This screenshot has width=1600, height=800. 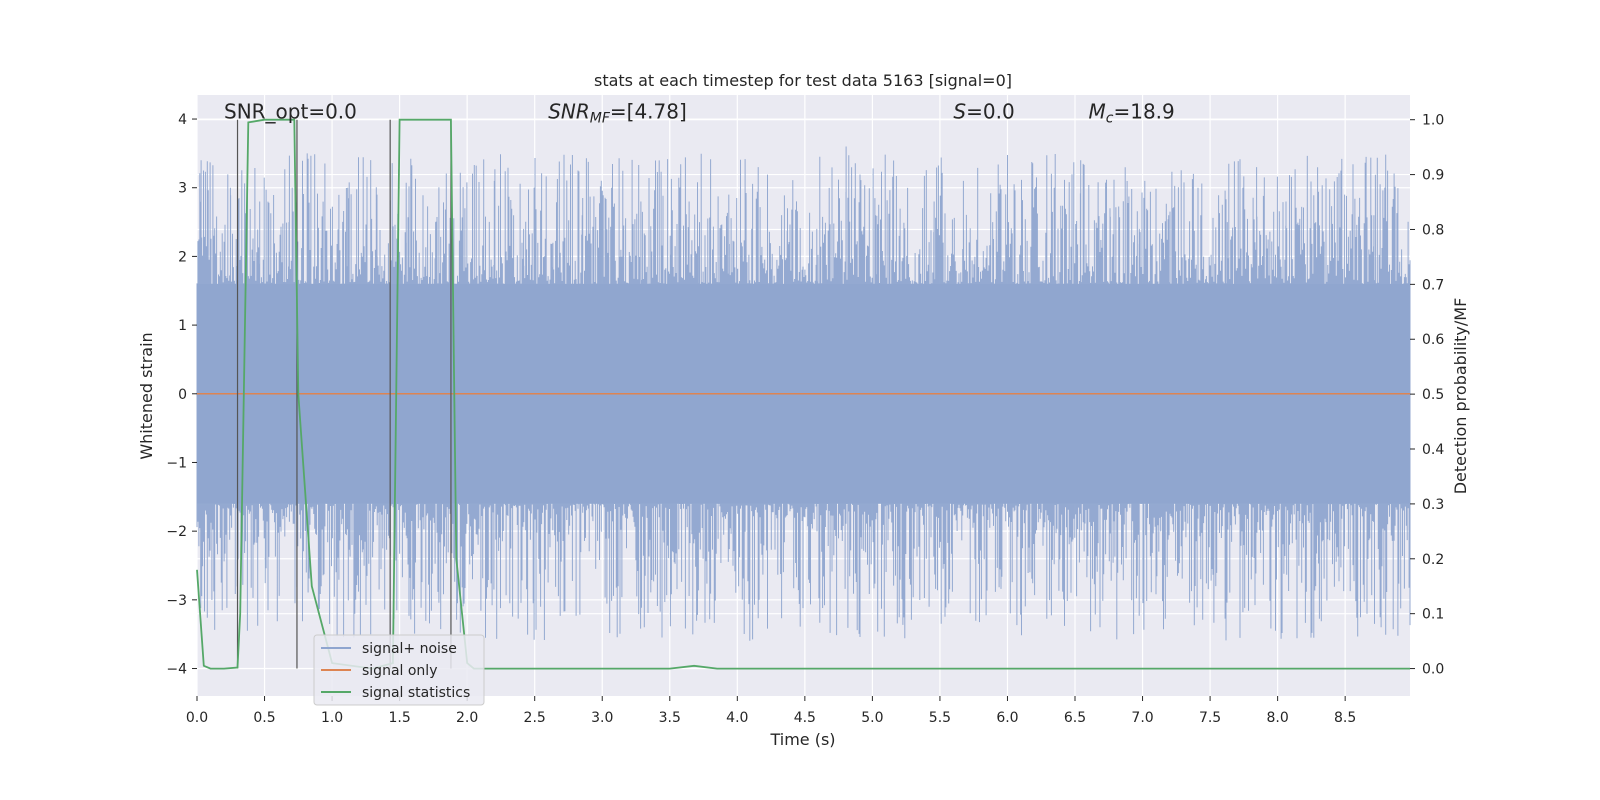 I want to click on vertical-markers, so click(x=344, y=394).